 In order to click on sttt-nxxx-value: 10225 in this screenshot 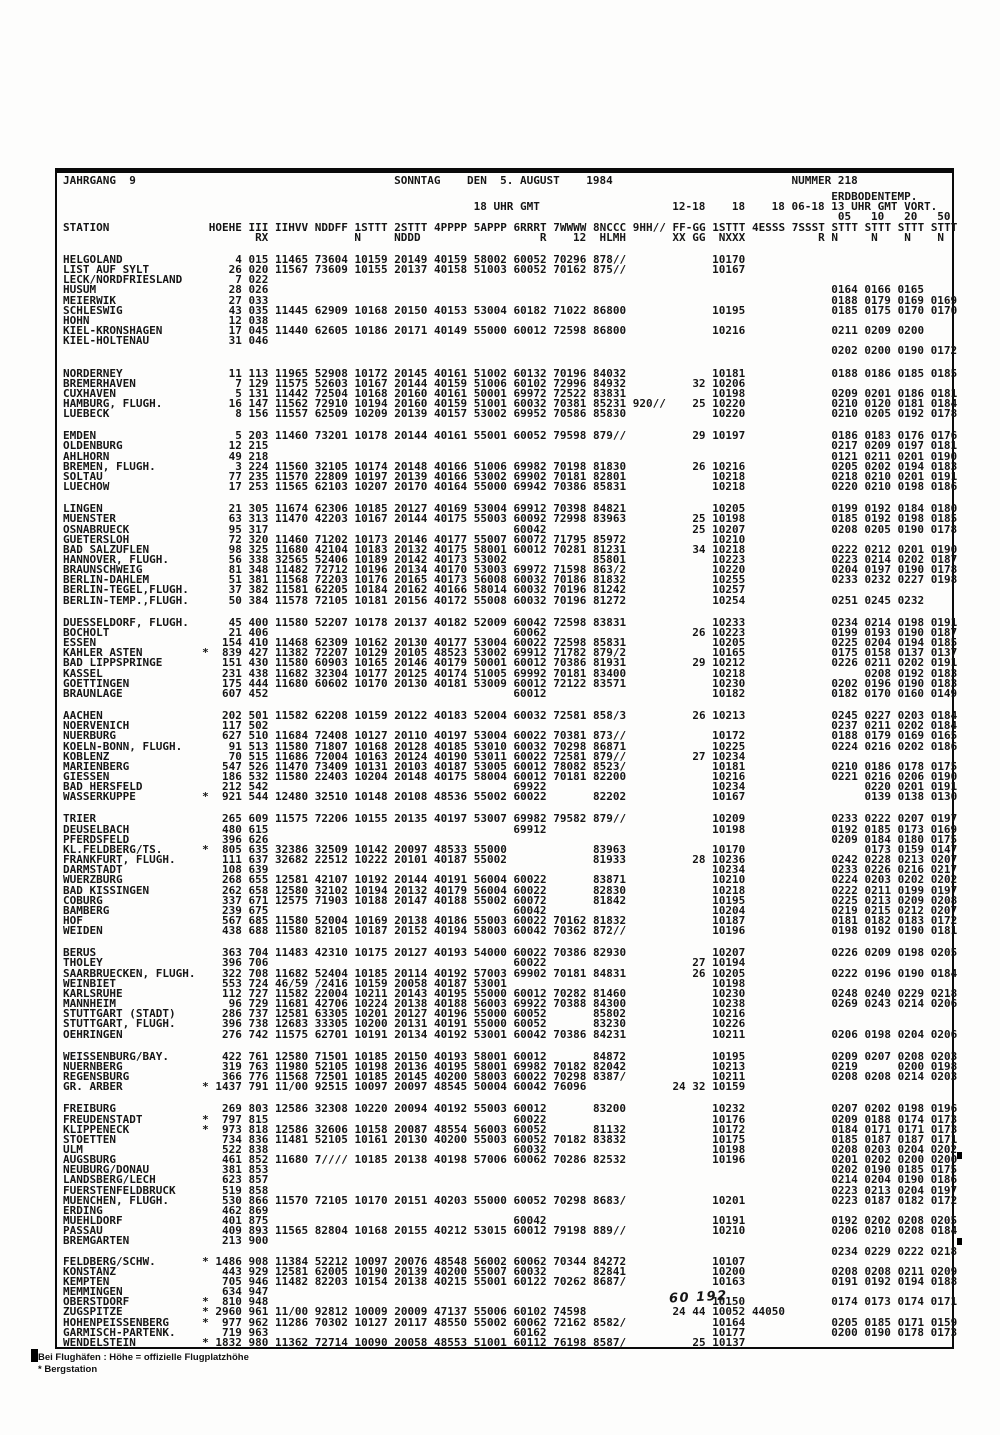, I will do `click(729, 746)`.